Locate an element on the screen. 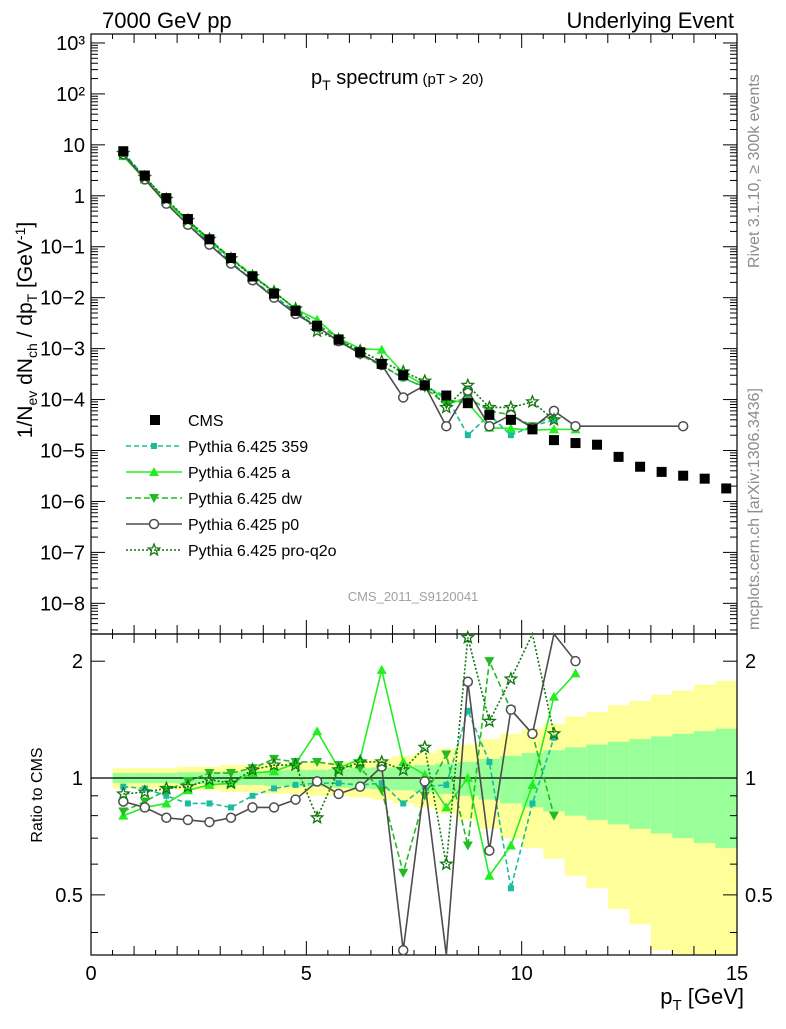 The height and width of the screenshot is (1029, 786). main-point-dw is located at coordinates (446, 405).